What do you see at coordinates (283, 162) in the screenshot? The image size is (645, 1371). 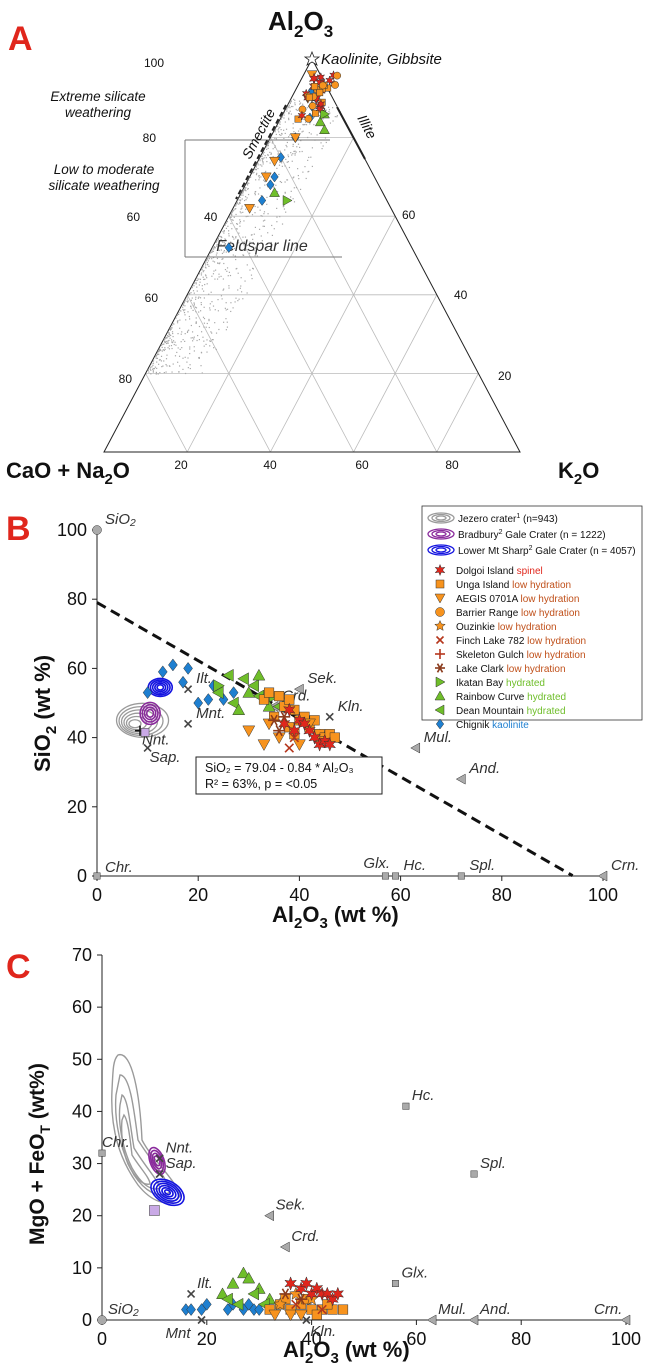 I see `ternary-data-points` at bounding box center [283, 162].